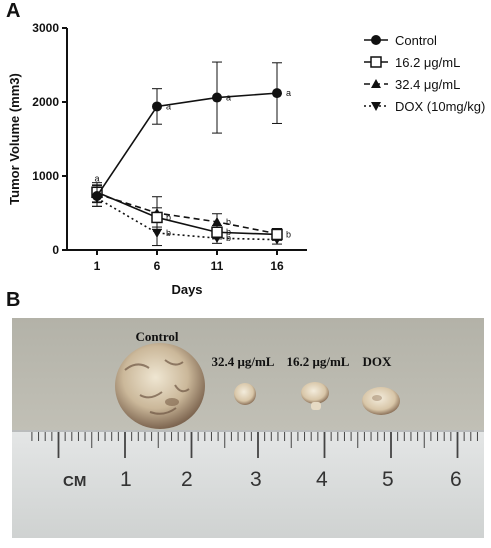  Describe the element at coordinates (186, 289) in the screenshot. I see `x-axis-title: Days` at that location.